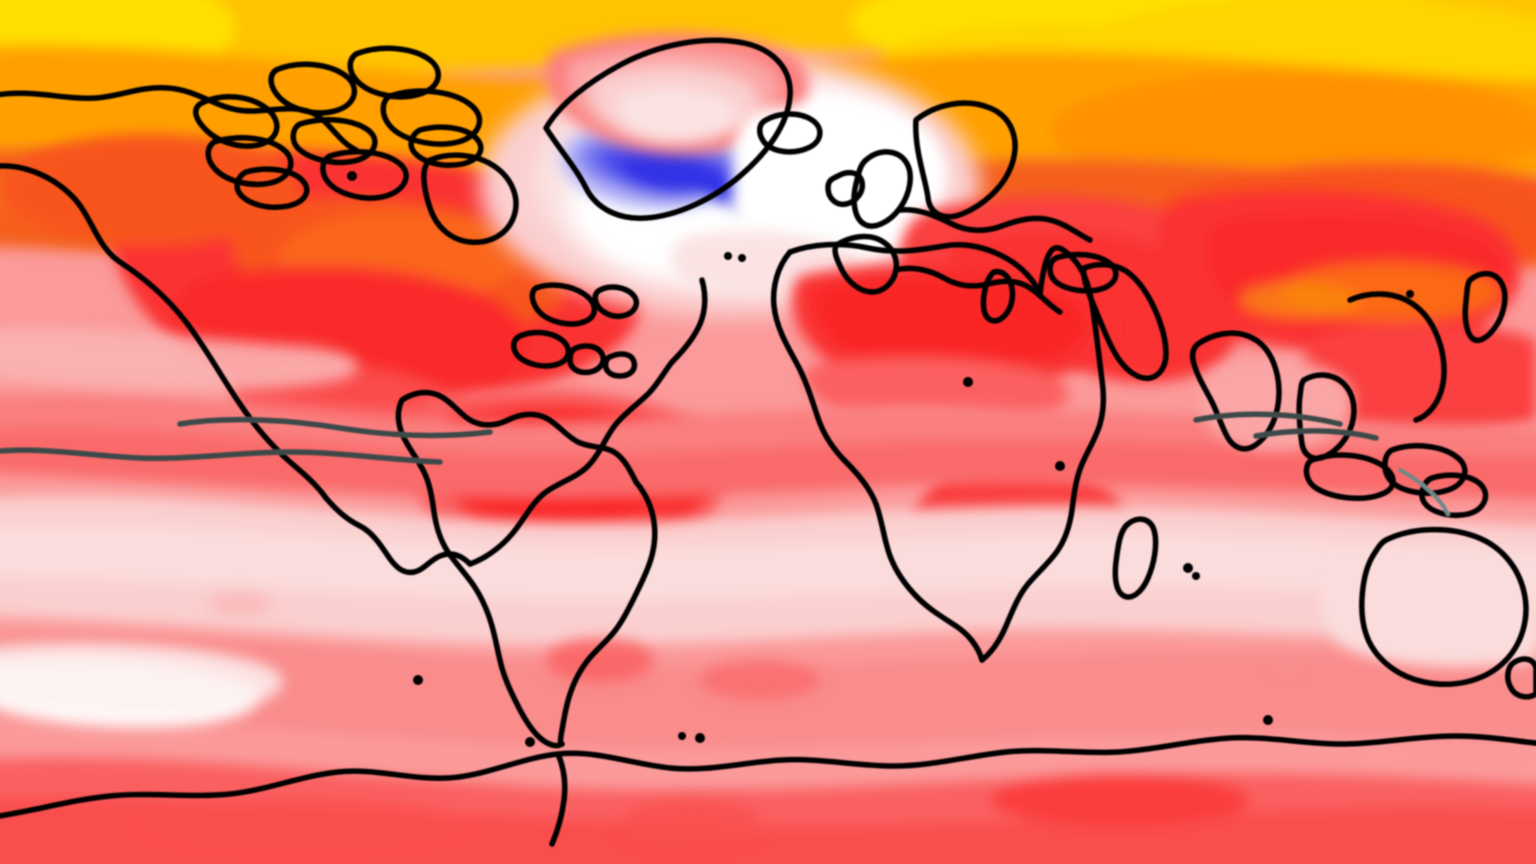  I want to click on anomaly-region-eurasia, so click(1217, 311).